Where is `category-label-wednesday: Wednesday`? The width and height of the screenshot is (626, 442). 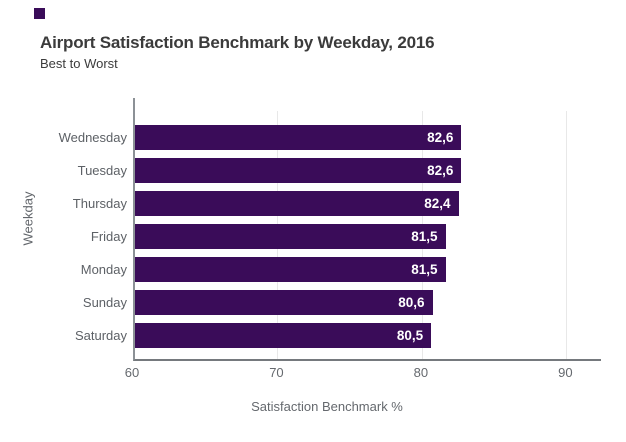
category-label-wednesday: Wednesday is located at coordinates (92, 137).